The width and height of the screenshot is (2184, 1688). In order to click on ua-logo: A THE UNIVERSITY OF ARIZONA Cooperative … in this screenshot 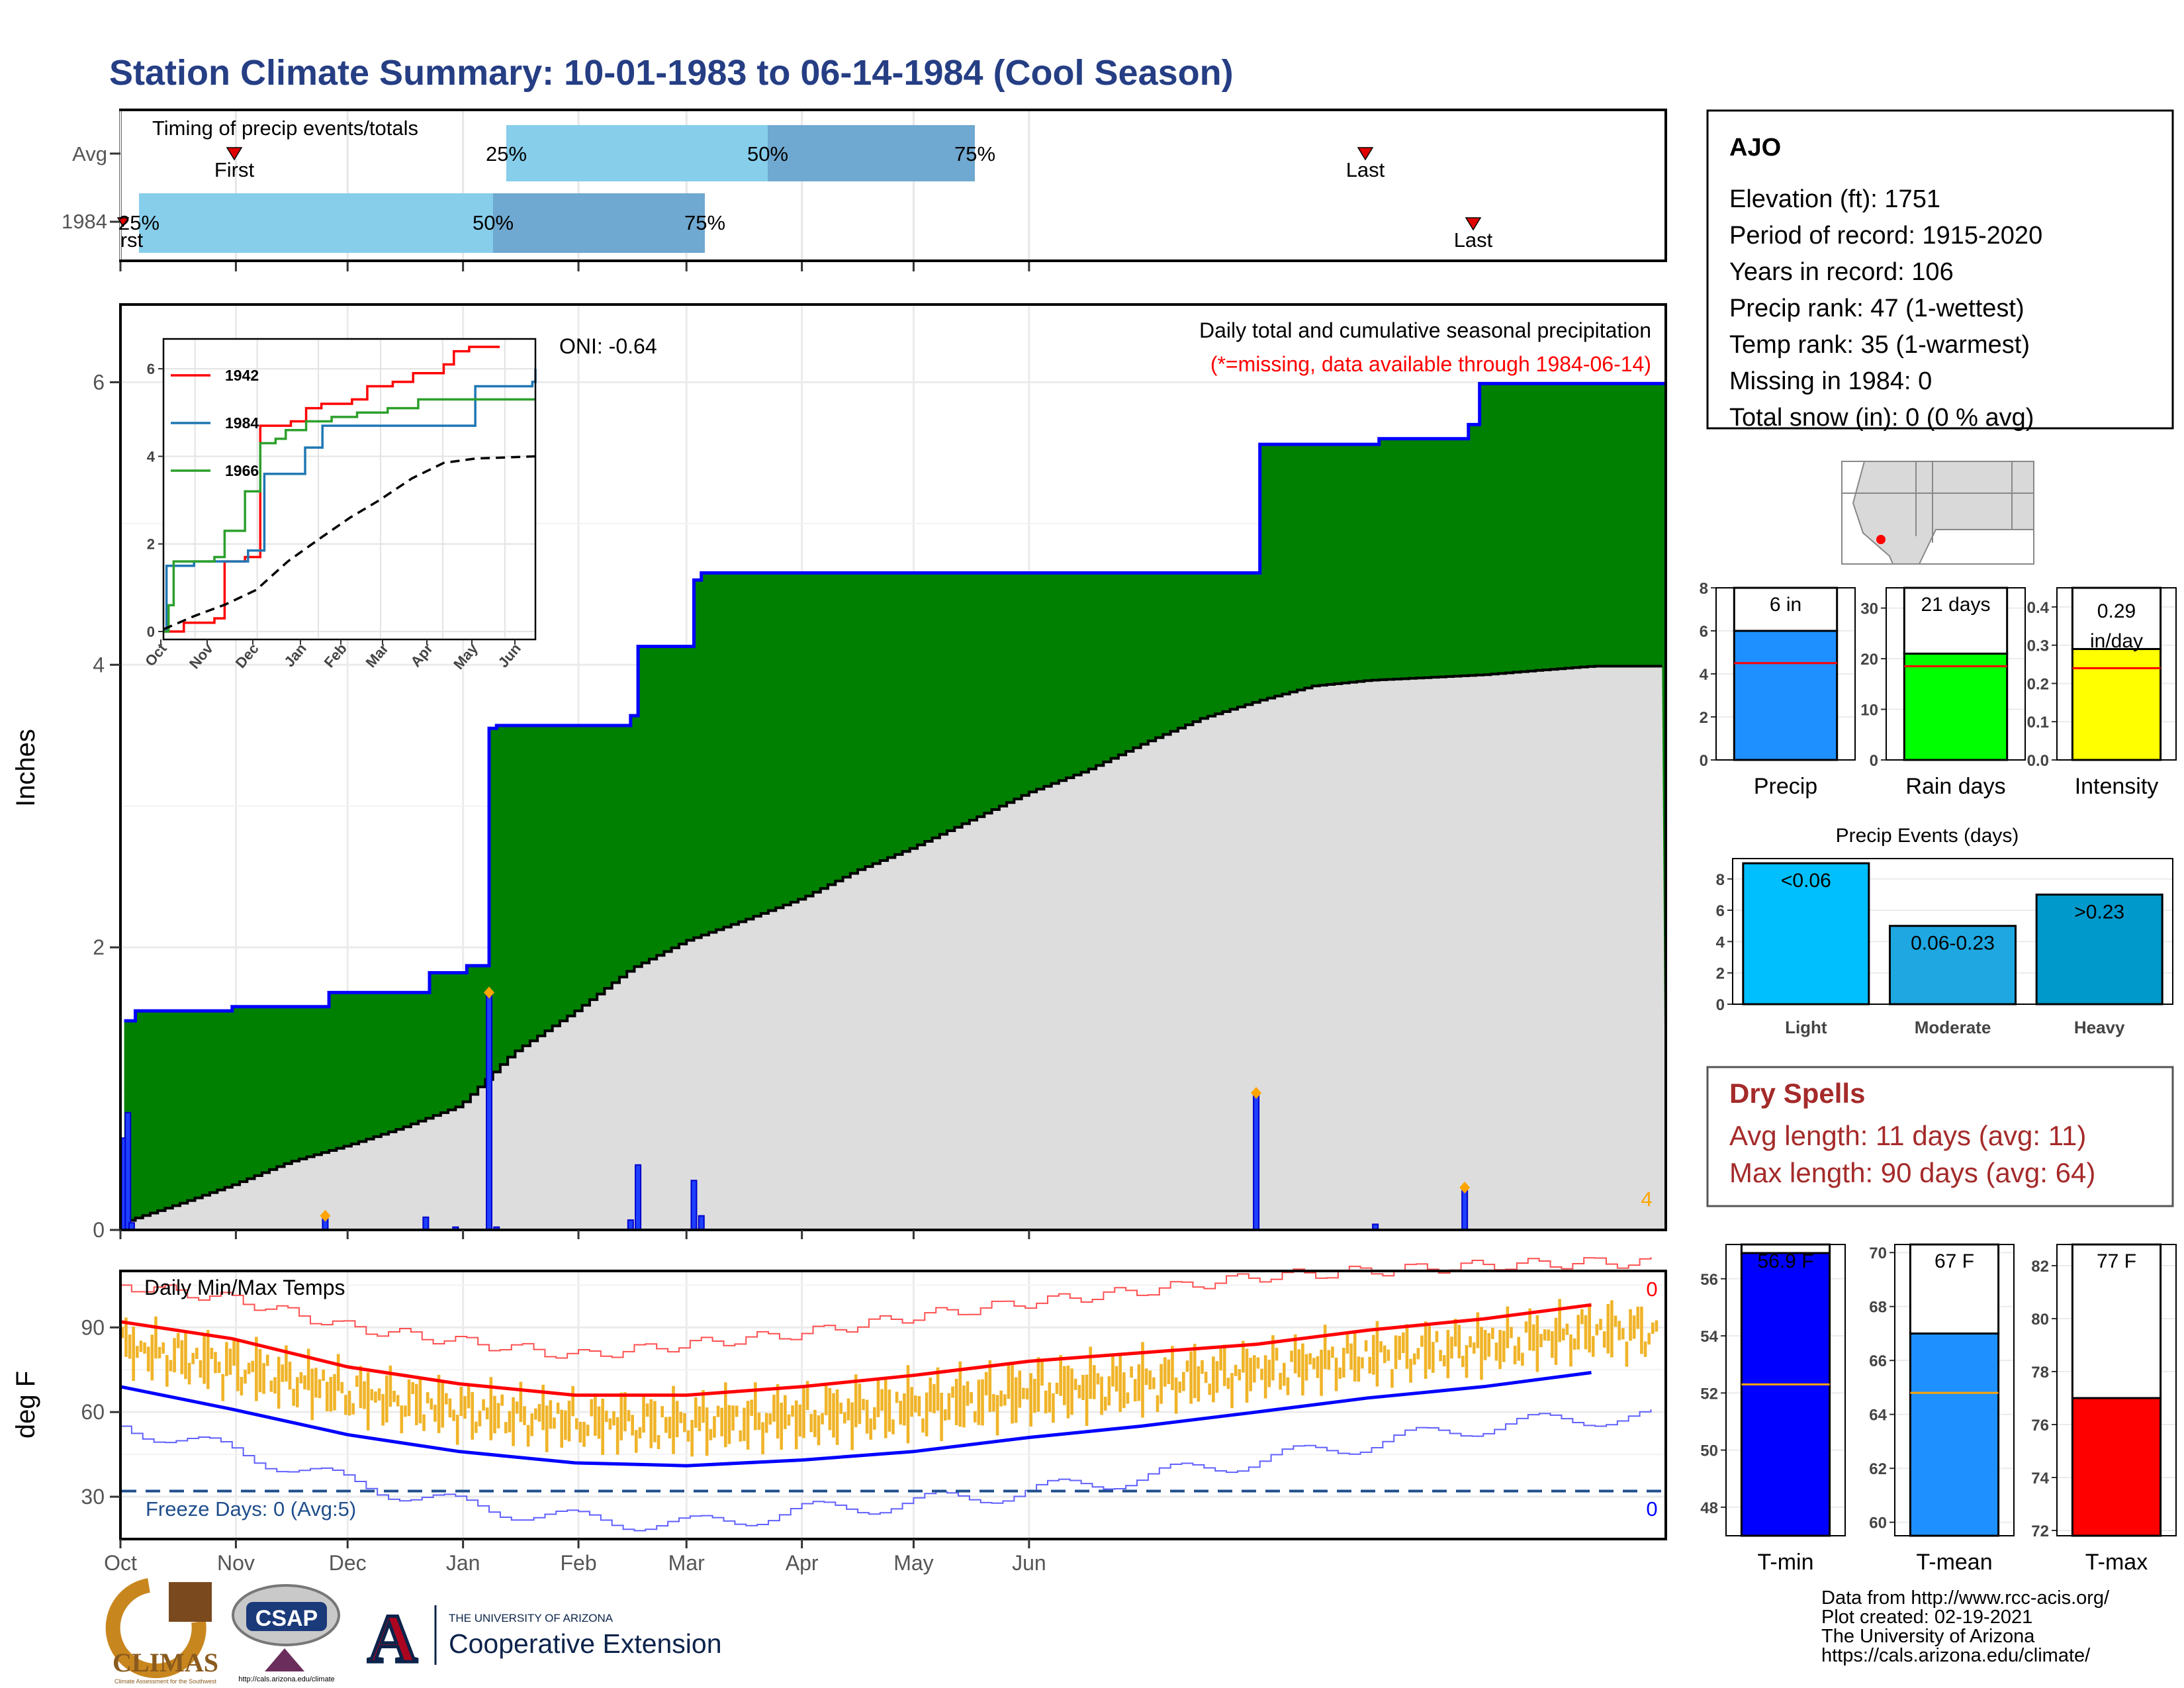, I will do `click(542, 1639)`.